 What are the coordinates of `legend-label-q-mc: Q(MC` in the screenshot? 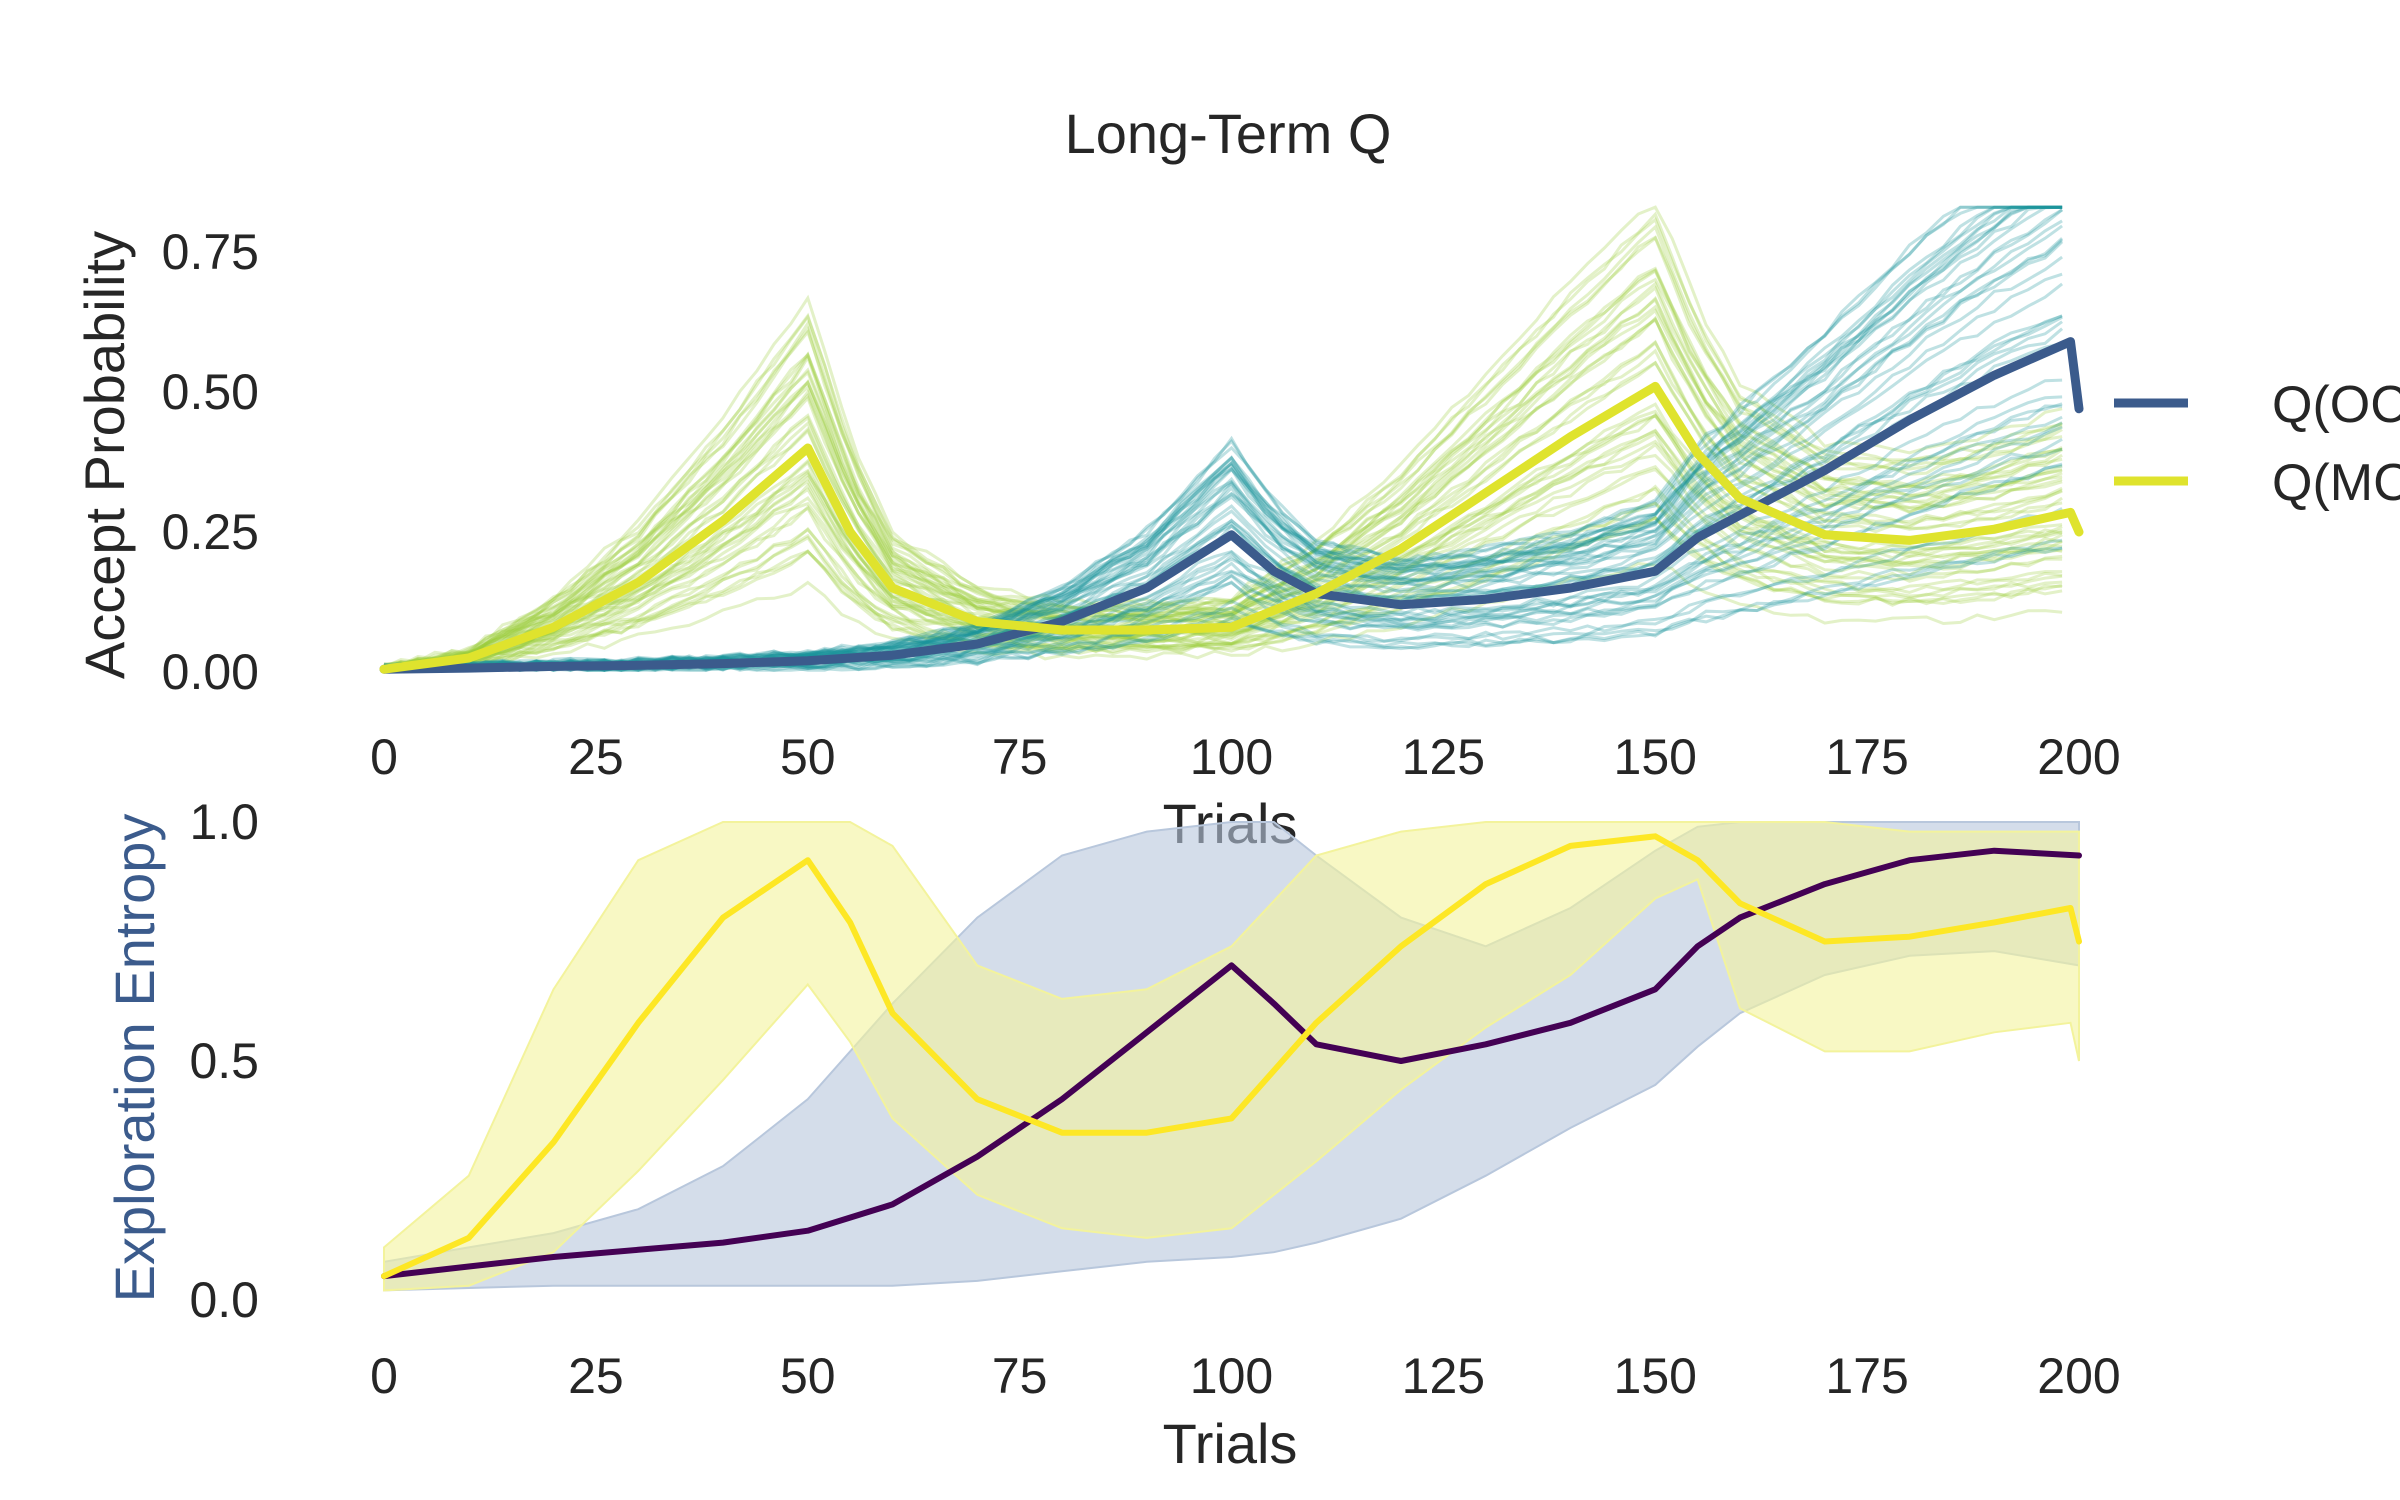 It's located at (2336, 483).